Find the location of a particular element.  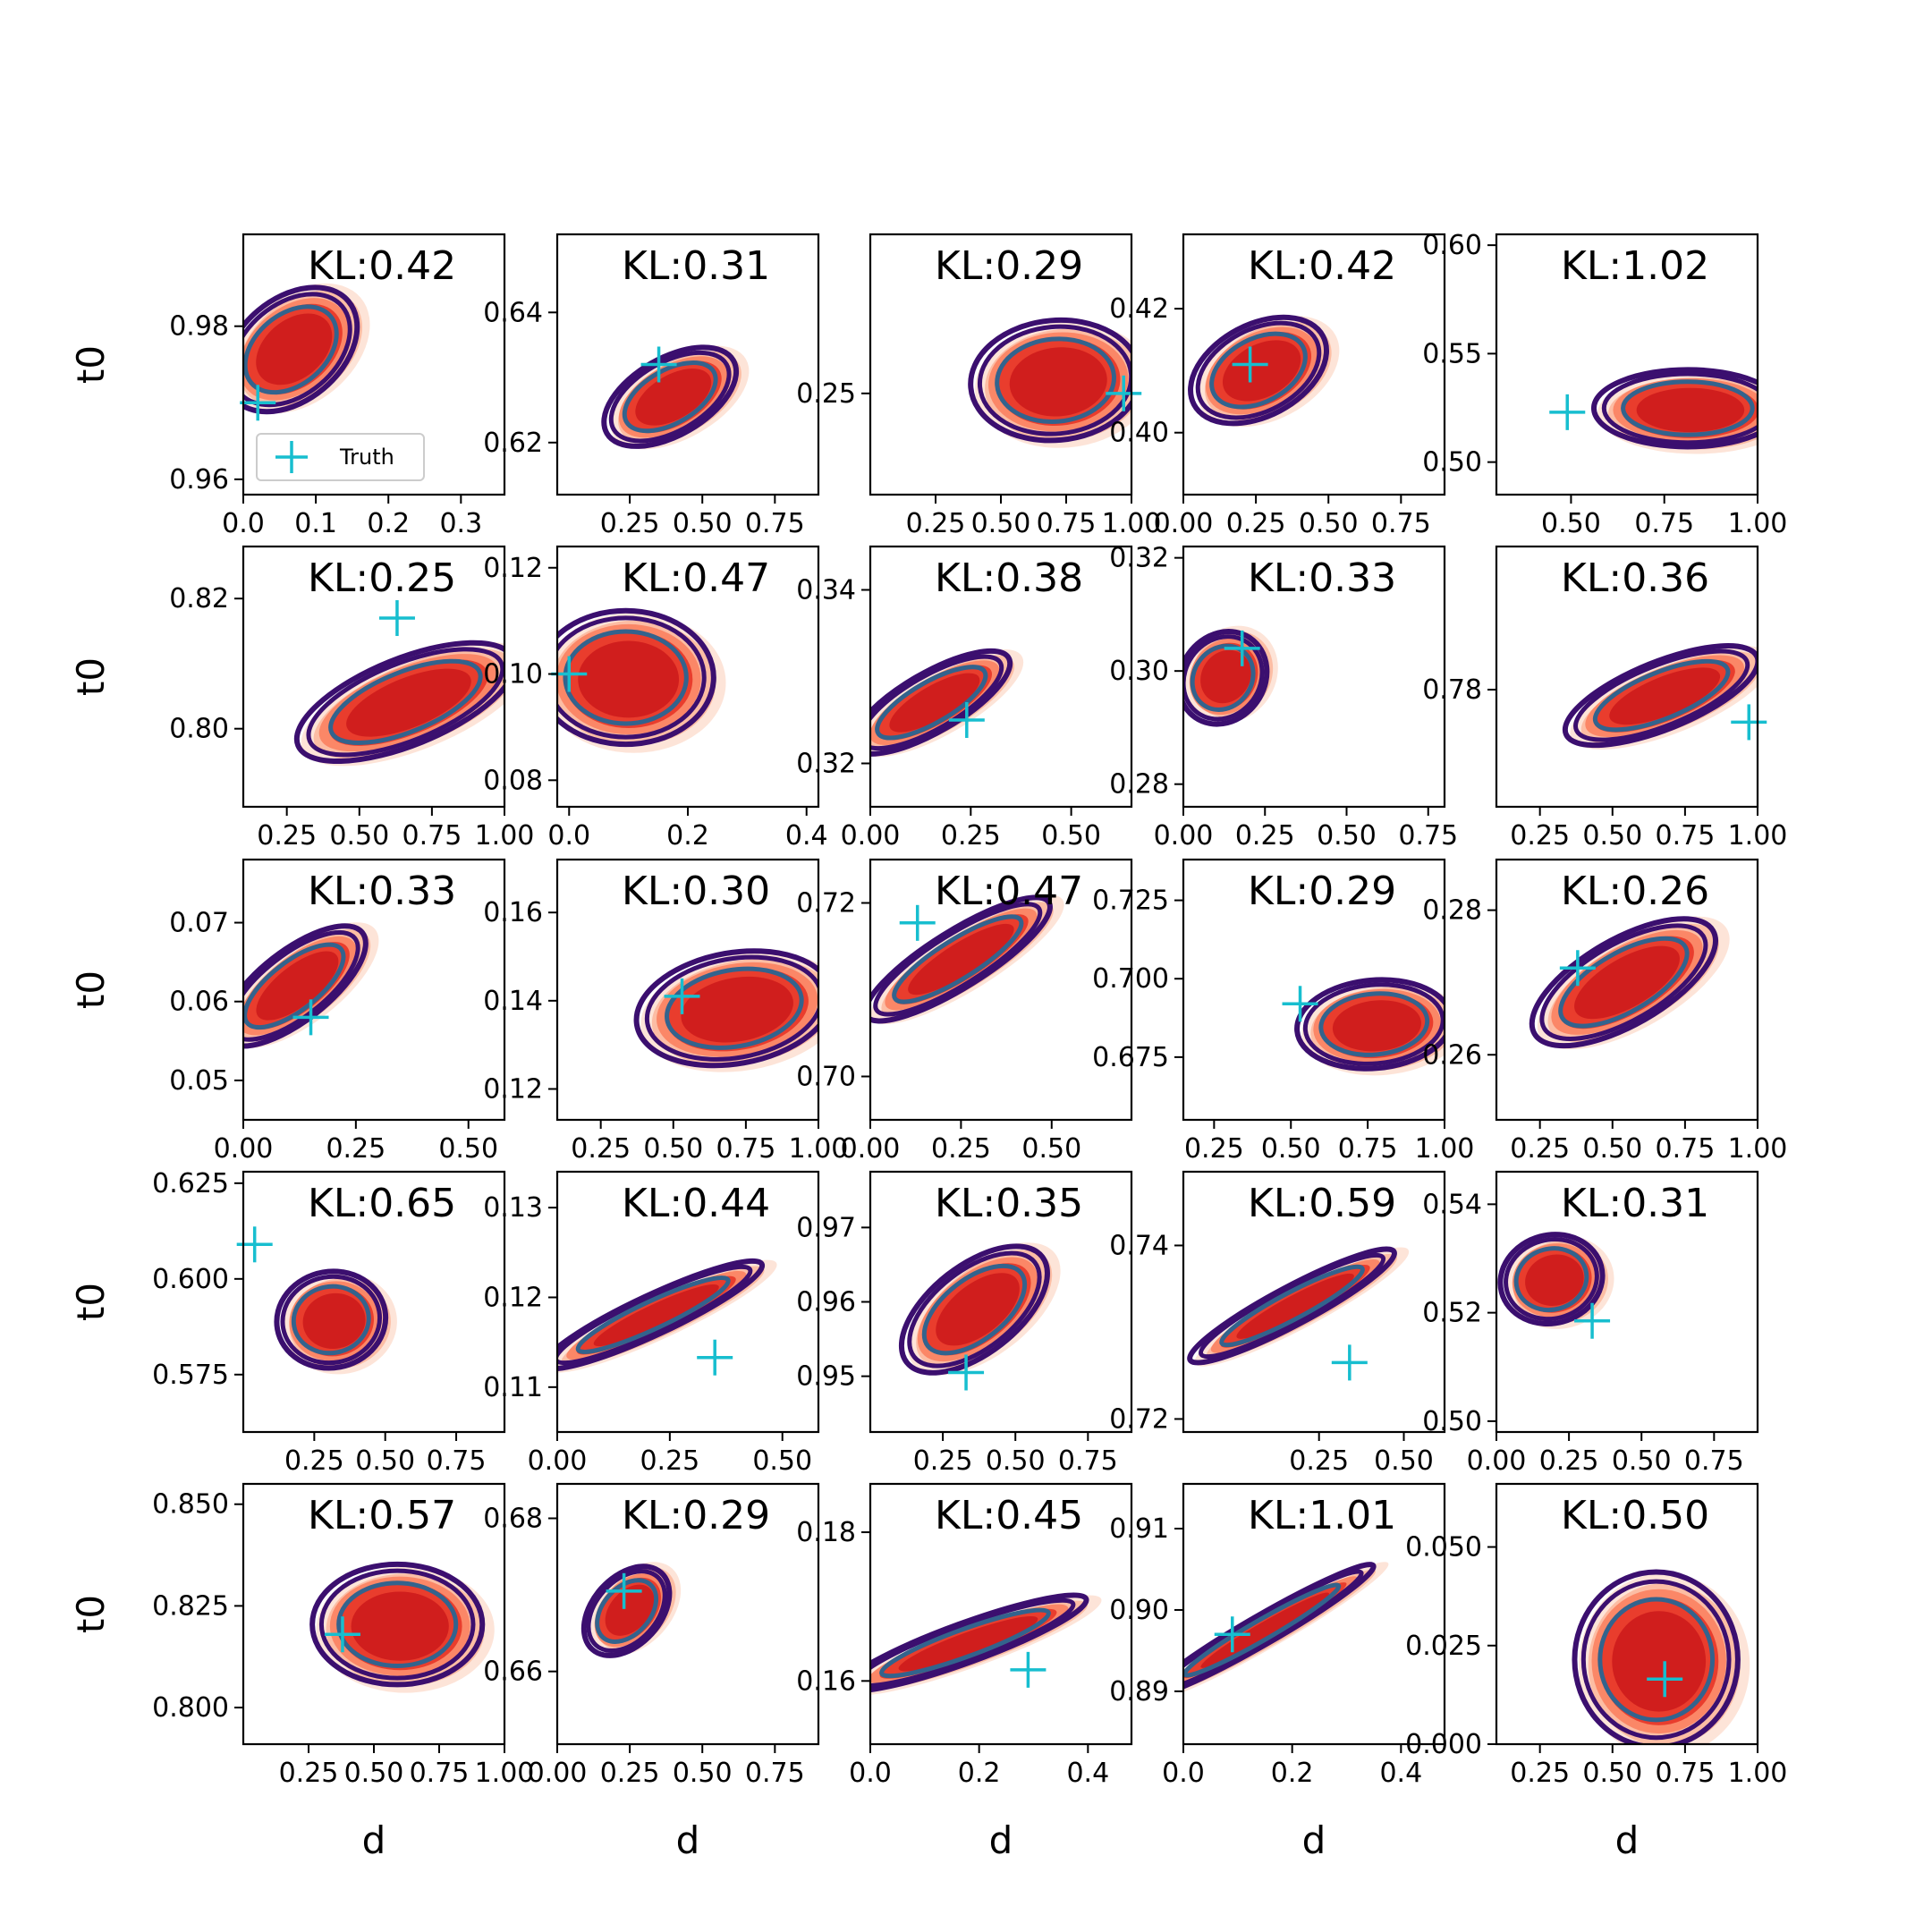

panel-11: 0.00 0.25 0.50 0.05 0.06 0.07 KL:0.33 t0 is located at coordinates (287, 1011).